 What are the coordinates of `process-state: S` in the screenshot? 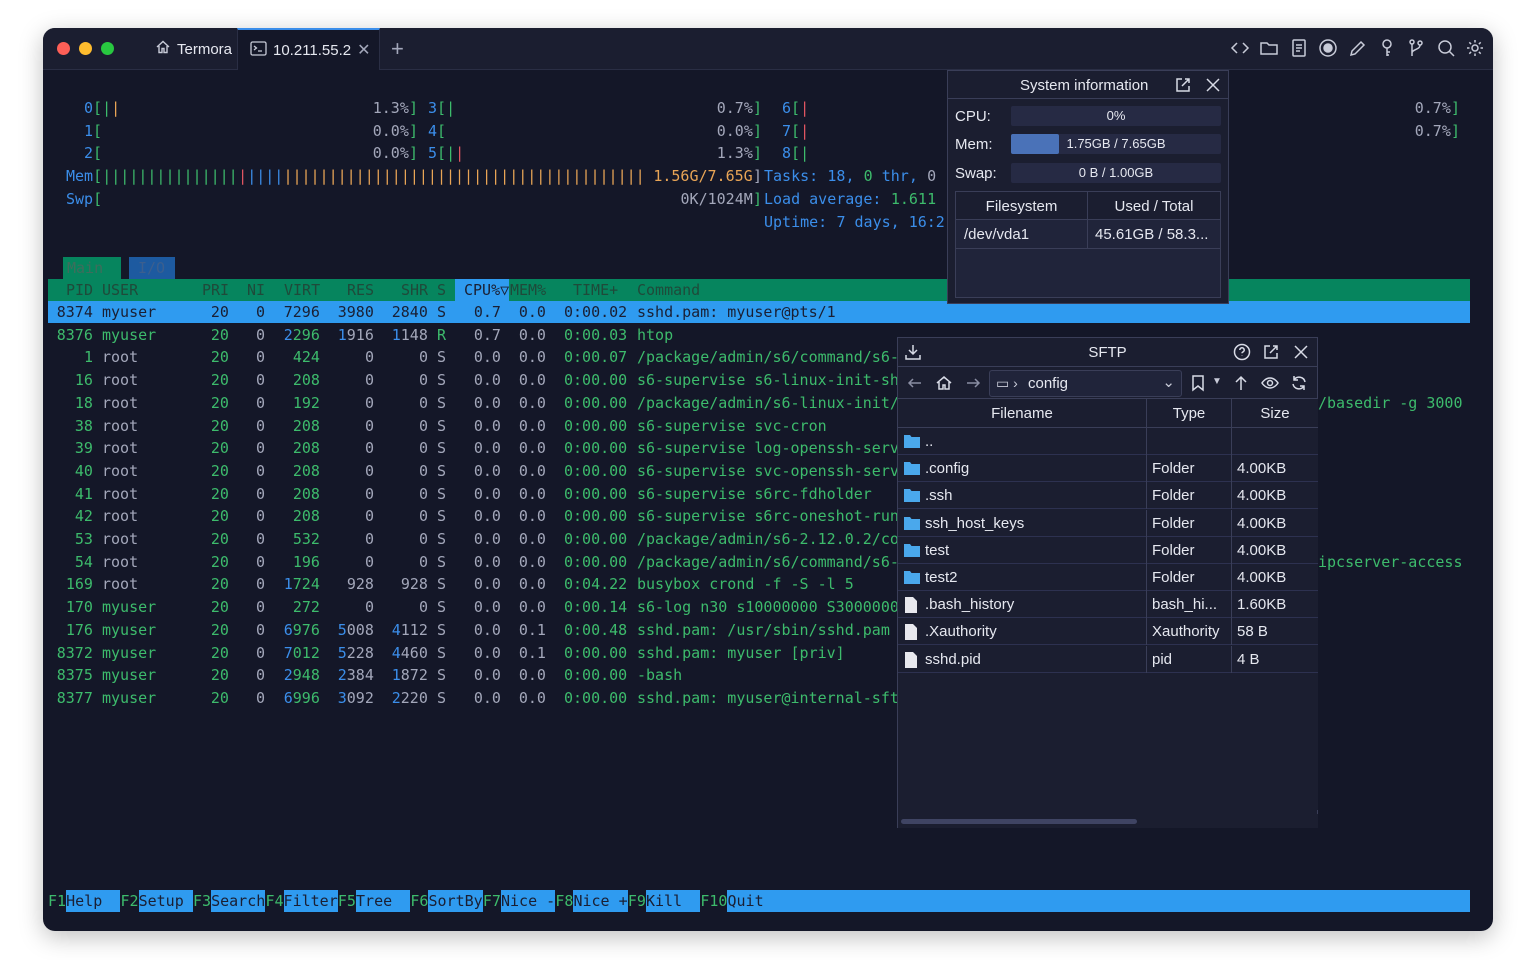 It's located at (442, 697).